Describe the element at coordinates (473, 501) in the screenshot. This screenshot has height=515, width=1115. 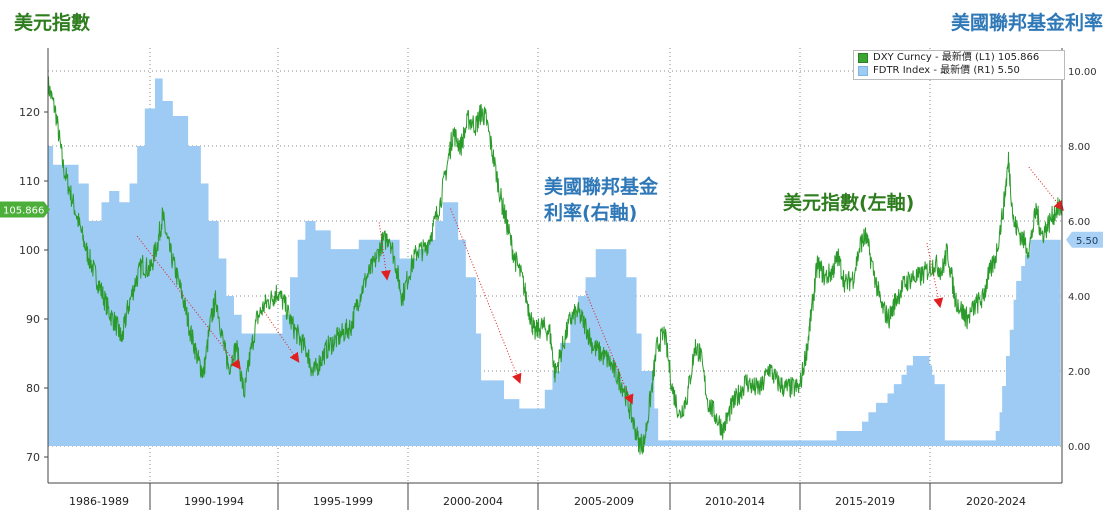
I see `x-period-label: 2000-2004` at that location.